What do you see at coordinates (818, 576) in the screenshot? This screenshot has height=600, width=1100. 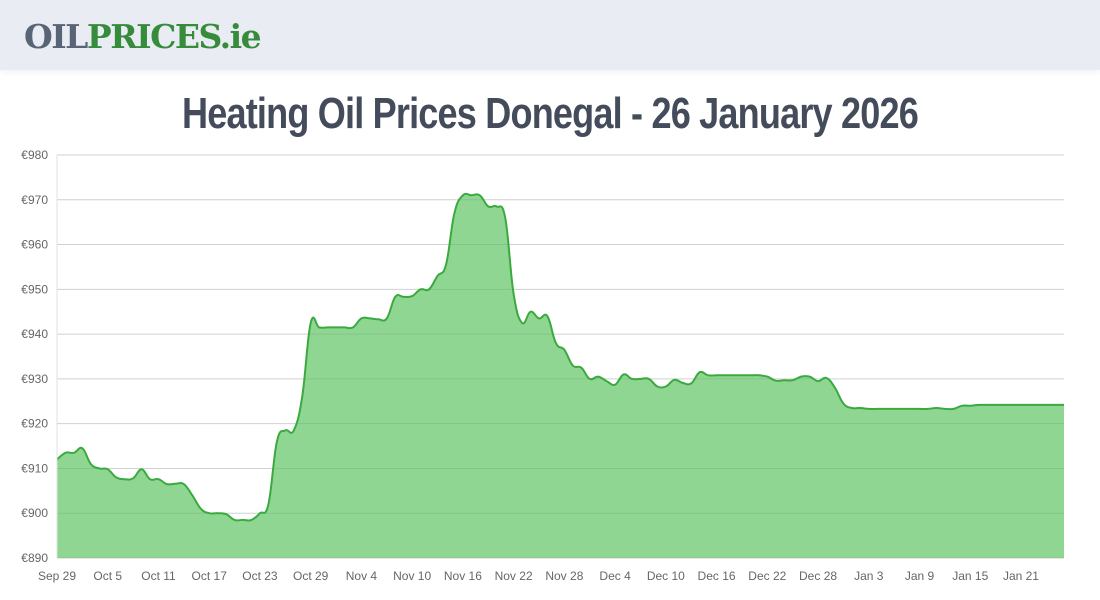 I see `x-tick-label: Dec 28` at bounding box center [818, 576].